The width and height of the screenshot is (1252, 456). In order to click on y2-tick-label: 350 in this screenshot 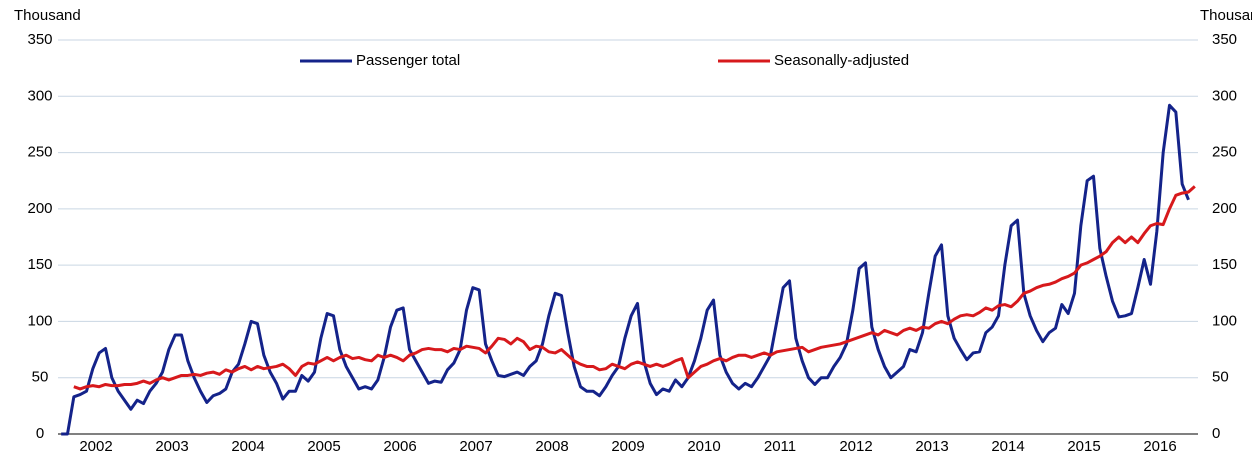, I will do `click(1224, 39)`.